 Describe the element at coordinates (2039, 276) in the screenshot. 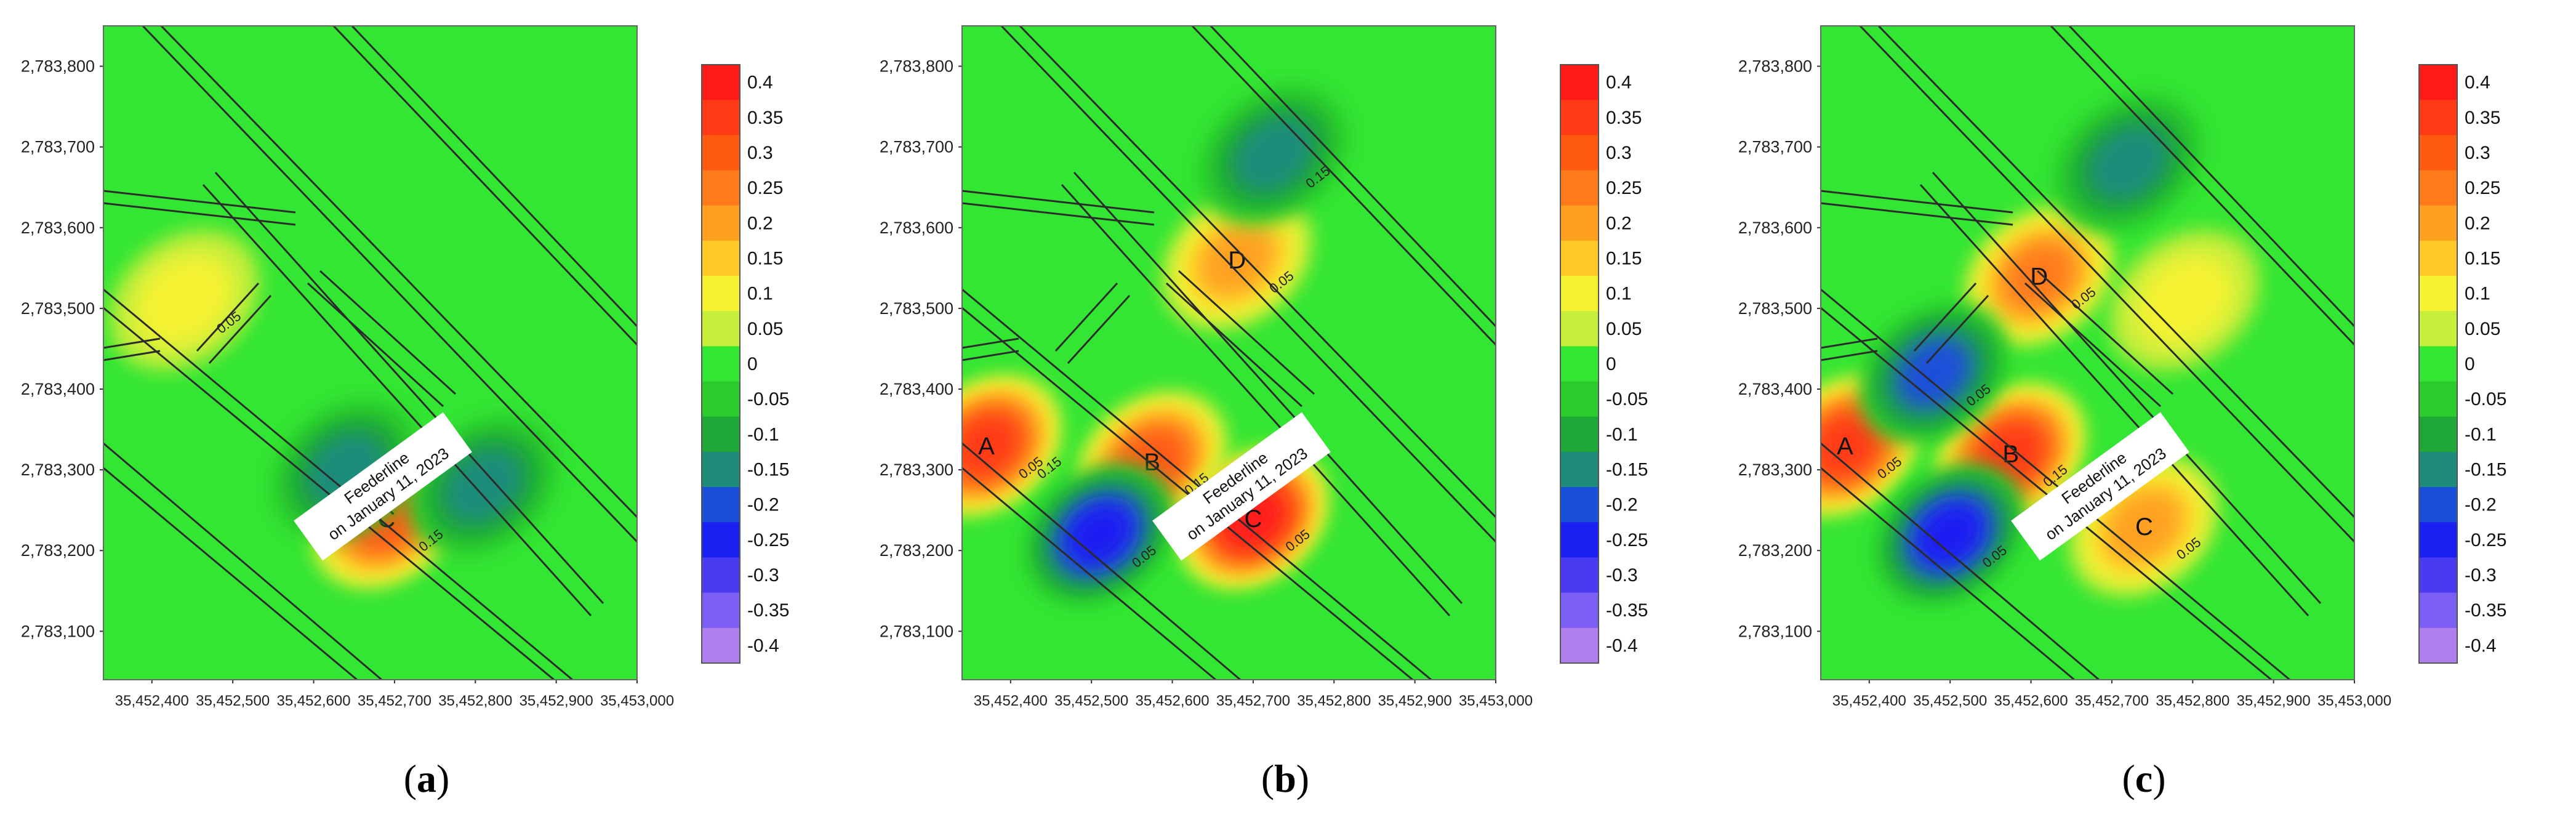

I see `anomaly-label-D: D` at that location.